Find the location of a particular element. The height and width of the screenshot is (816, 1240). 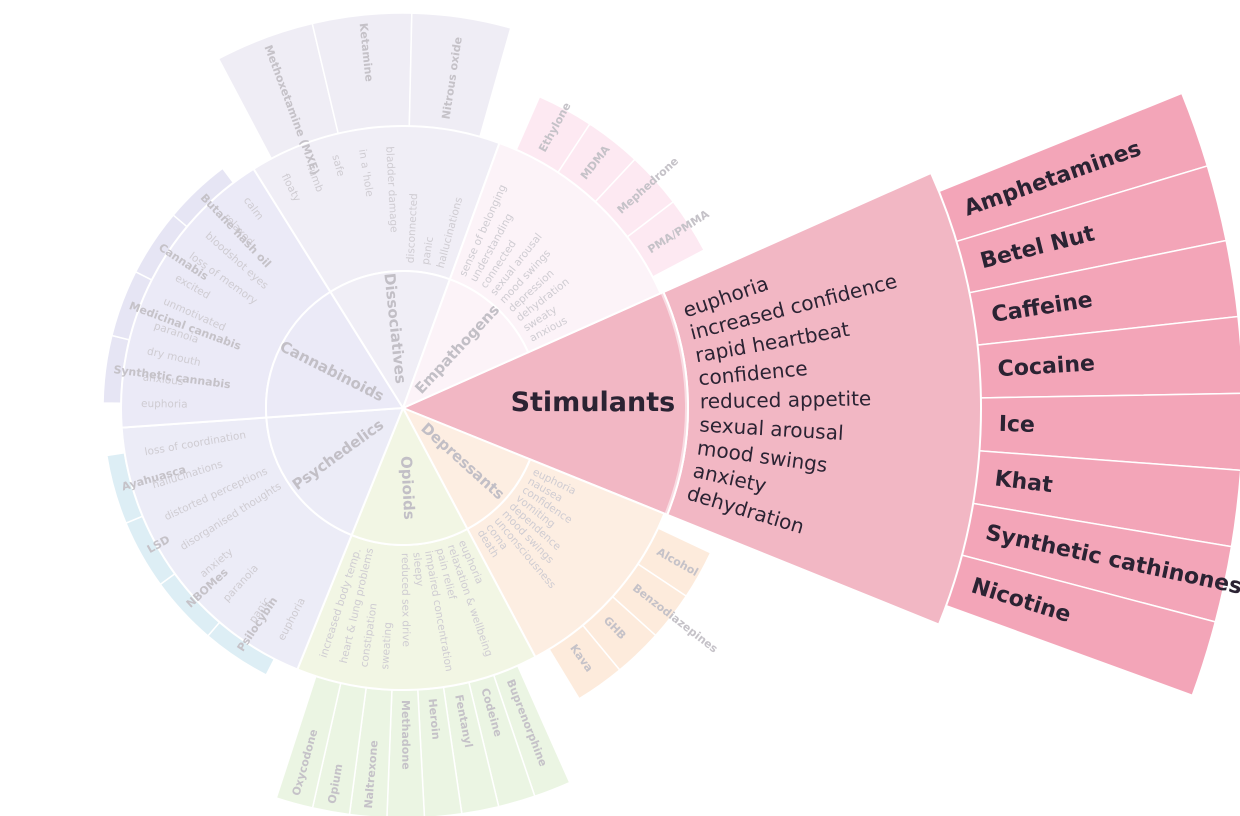

core-opioids is located at coordinates (409, 475).